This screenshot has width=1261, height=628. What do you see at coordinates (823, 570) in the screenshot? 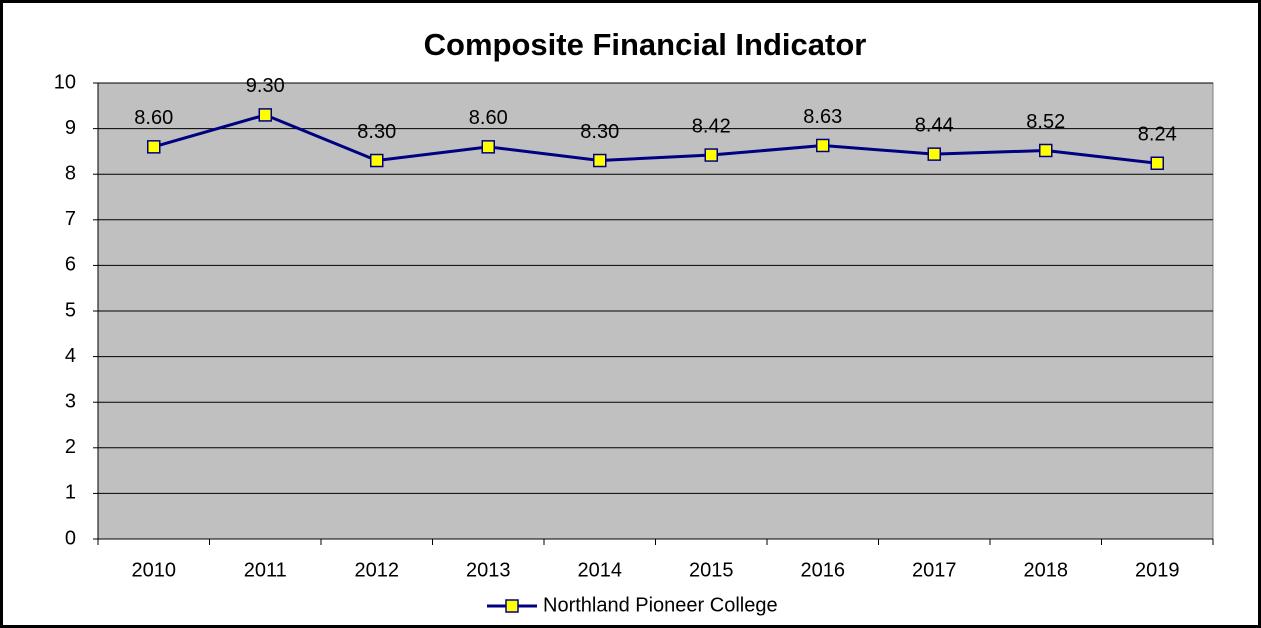
I see `x-tick-label: 2016` at bounding box center [823, 570].